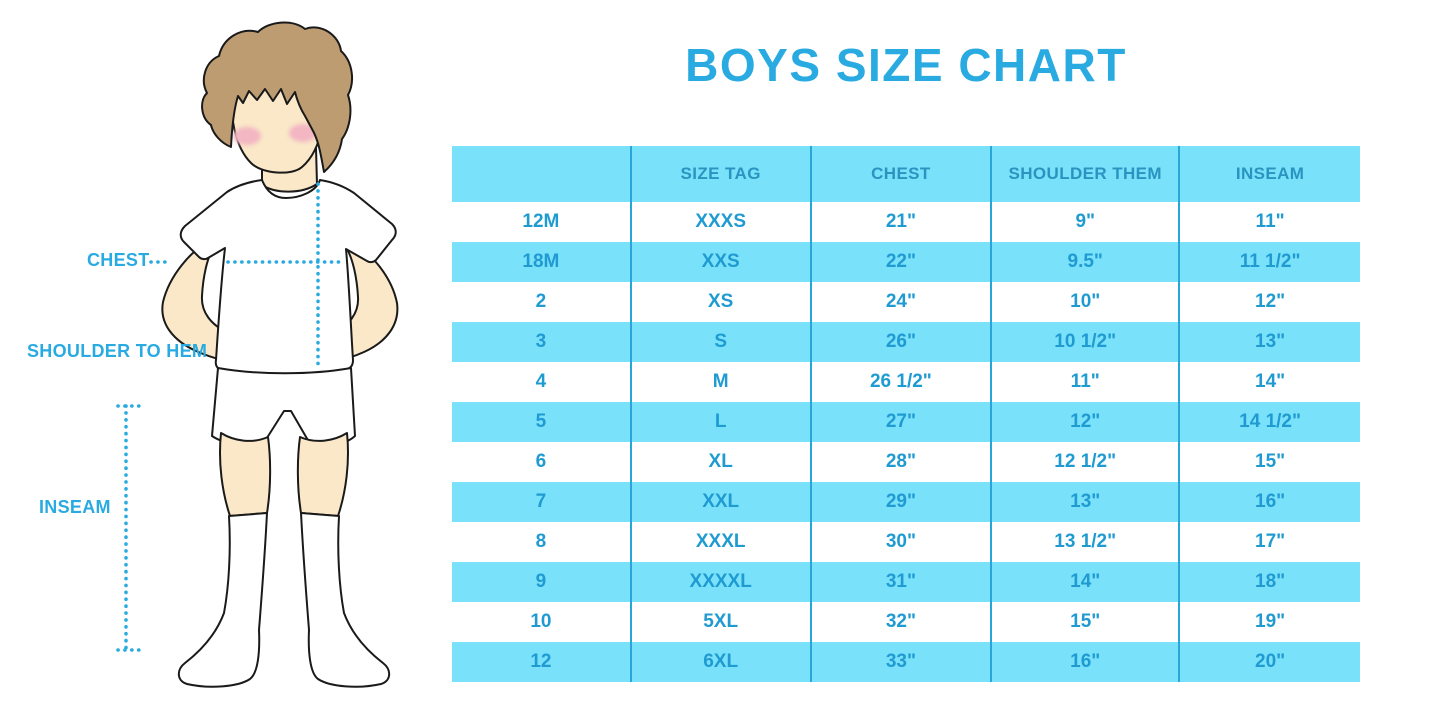 The width and height of the screenshot is (1445, 723). I want to click on table-cell: 18", so click(1270, 582).